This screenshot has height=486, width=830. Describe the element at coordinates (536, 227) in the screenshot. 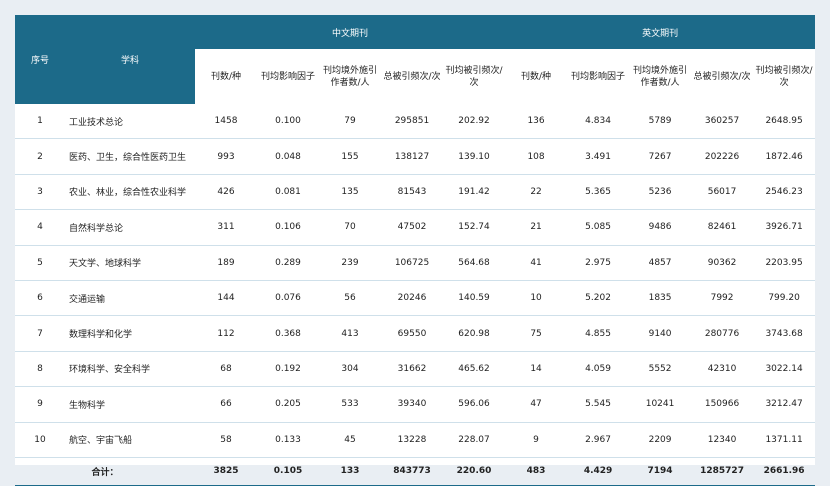

I see `cell: 21` at that location.